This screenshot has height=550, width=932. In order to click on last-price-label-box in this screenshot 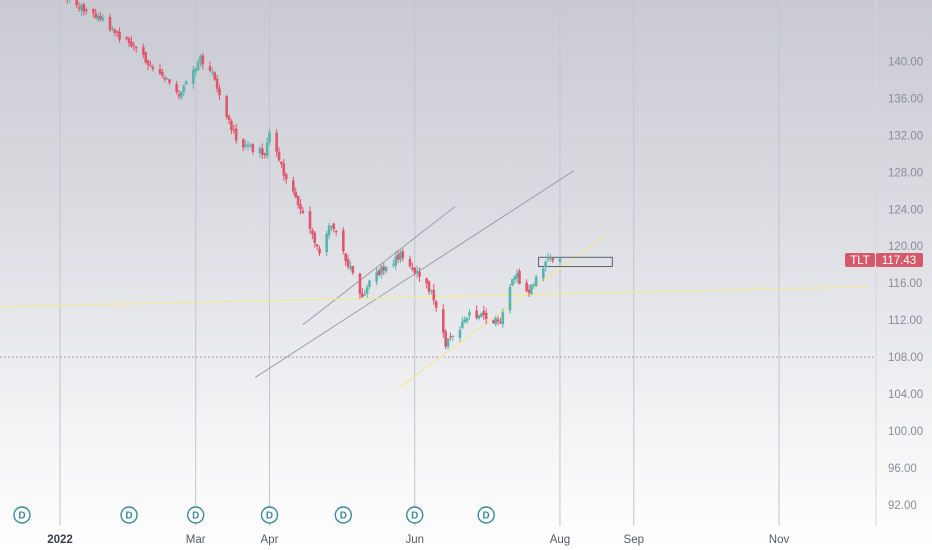, I will do `click(899, 260)`.